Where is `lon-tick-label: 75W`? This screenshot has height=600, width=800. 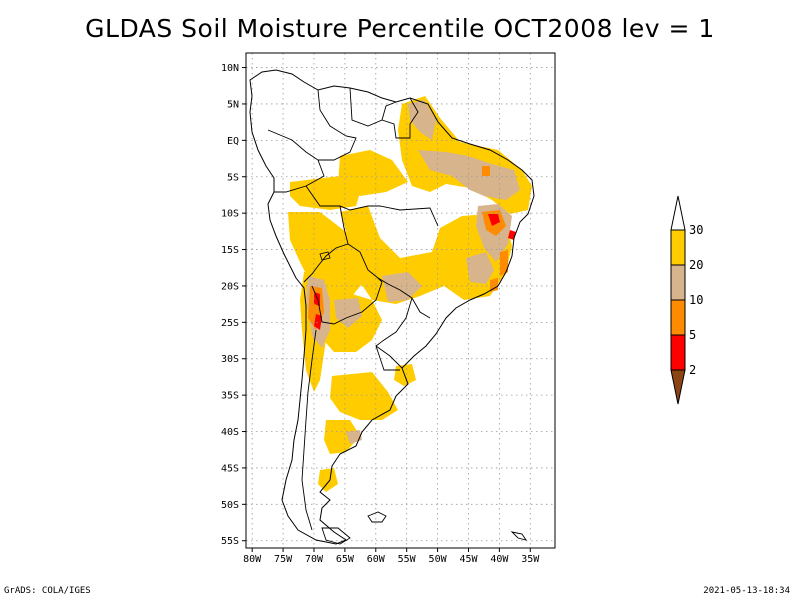 lon-tick-label: 75W is located at coordinates (283, 559).